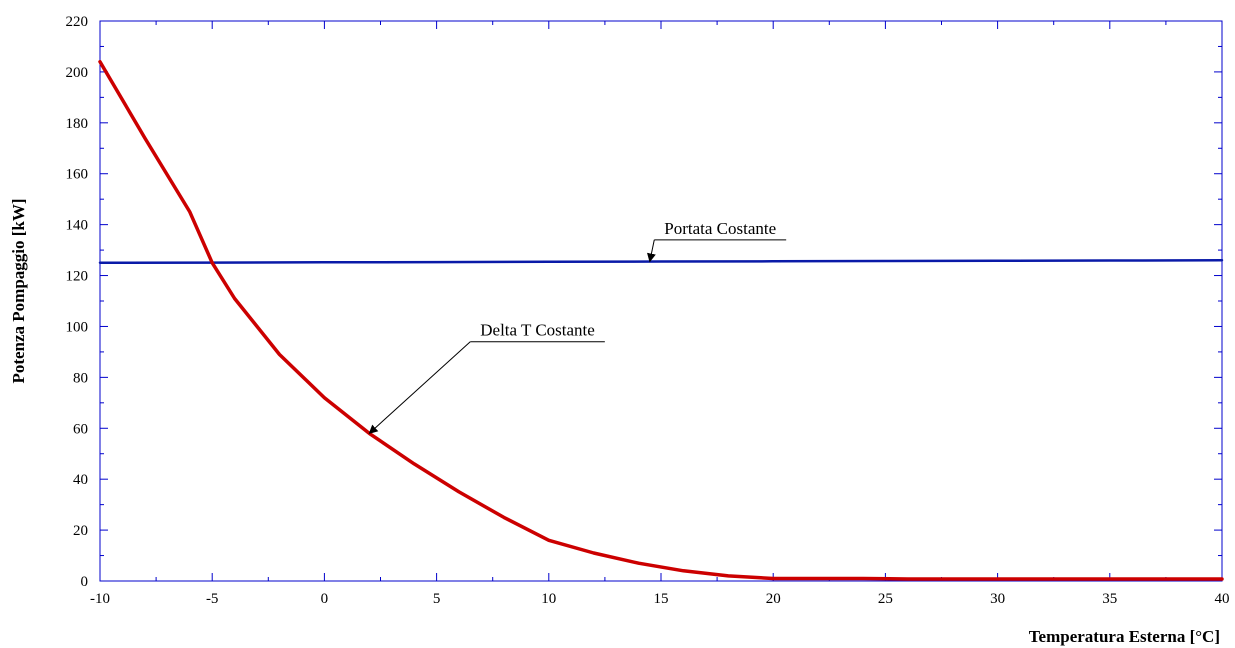 The width and height of the screenshot is (1235, 648). Describe the element at coordinates (77, 327) in the screenshot. I see `y-tick-label: 100` at that location.